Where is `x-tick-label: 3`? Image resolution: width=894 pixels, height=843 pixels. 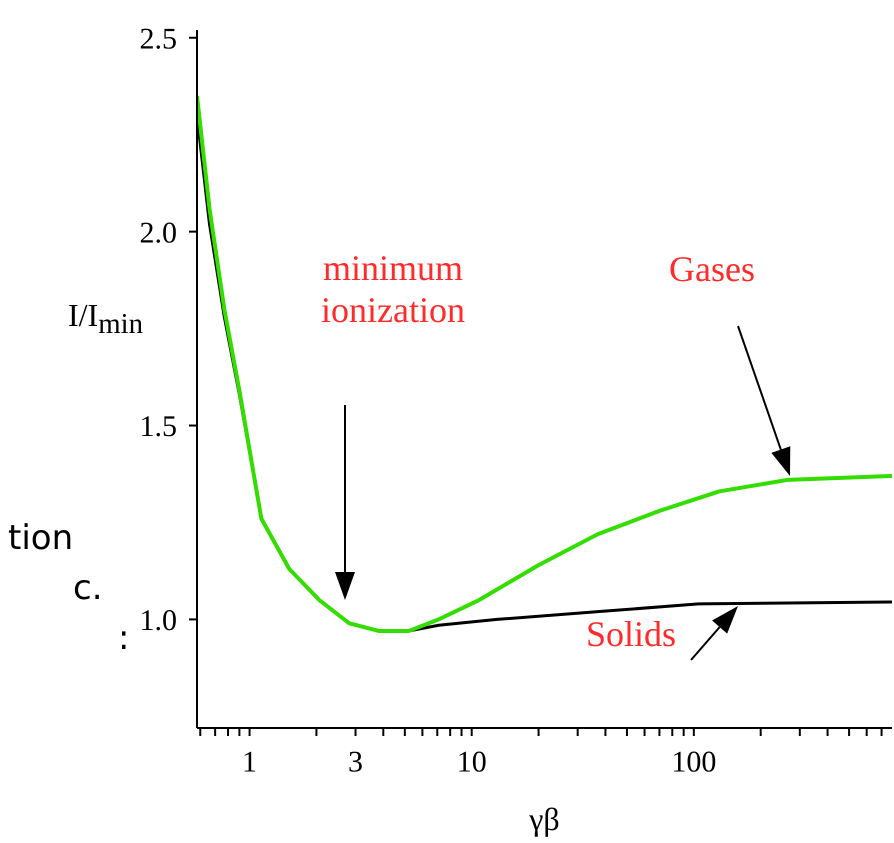 x-tick-label: 3 is located at coordinates (356, 761).